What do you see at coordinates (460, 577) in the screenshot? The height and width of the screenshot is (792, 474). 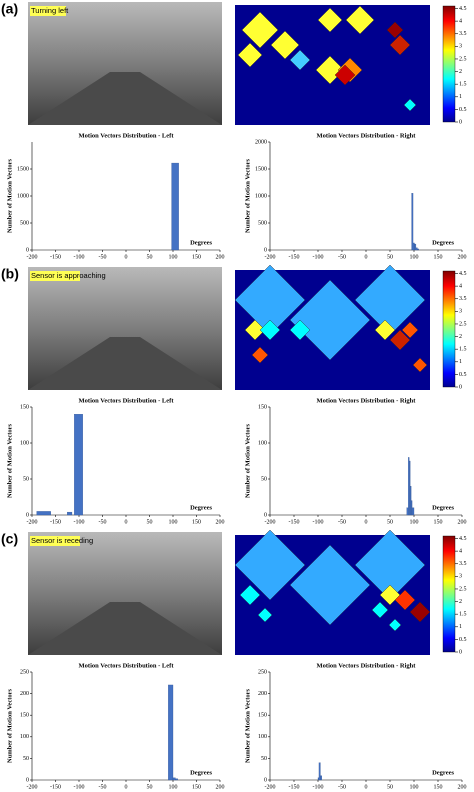 I see `colorbar-tick-label: 3` at bounding box center [460, 577].